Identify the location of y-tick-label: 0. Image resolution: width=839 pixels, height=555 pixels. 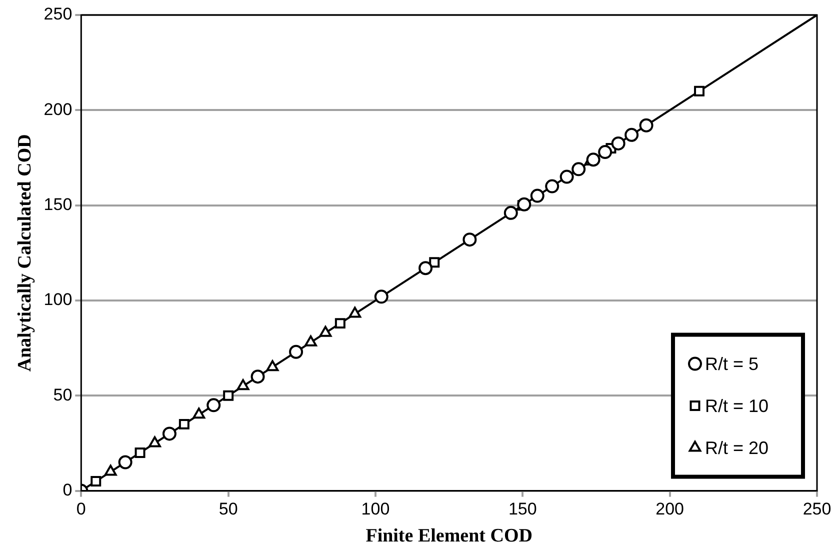
(67, 490).